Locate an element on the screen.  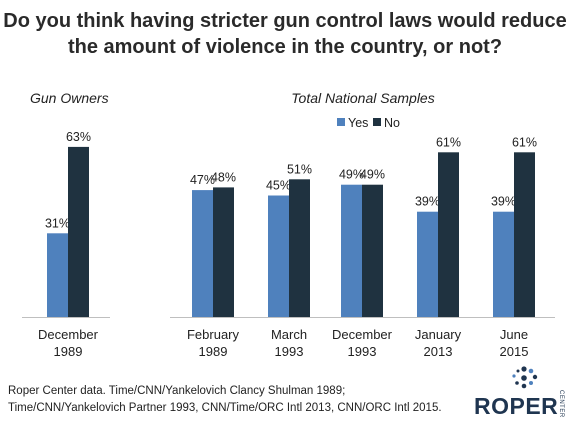
data-label-no: 63% is located at coordinates (78, 137).